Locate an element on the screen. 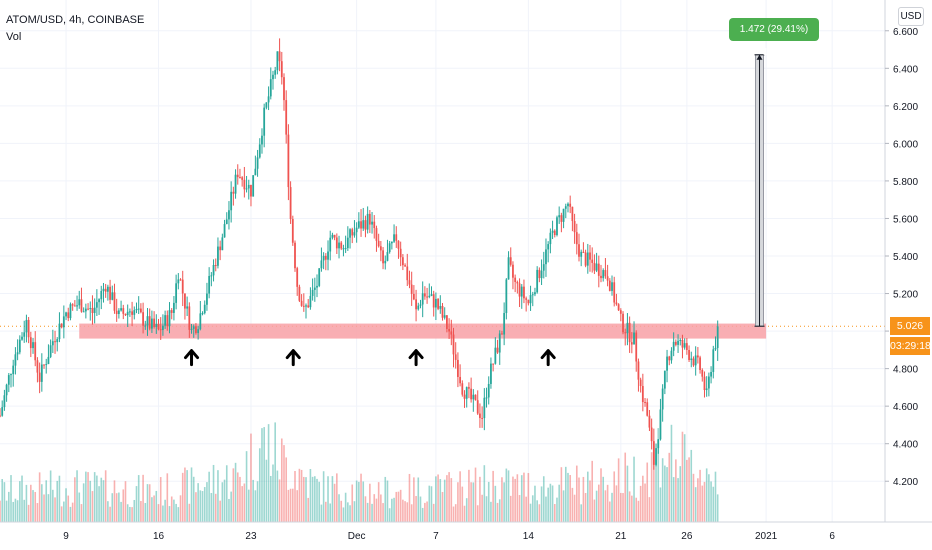  measure-tool is located at coordinates (759, 190).